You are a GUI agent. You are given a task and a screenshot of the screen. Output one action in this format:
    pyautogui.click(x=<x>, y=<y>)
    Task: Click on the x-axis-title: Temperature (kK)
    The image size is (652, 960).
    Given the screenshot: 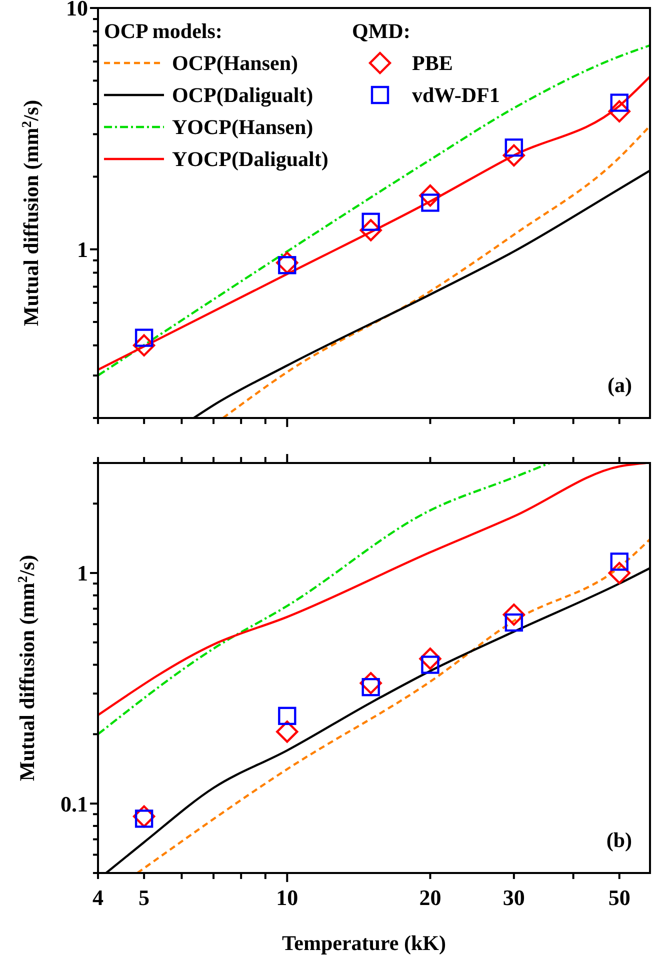 What is the action you would take?
    pyautogui.click(x=364, y=943)
    